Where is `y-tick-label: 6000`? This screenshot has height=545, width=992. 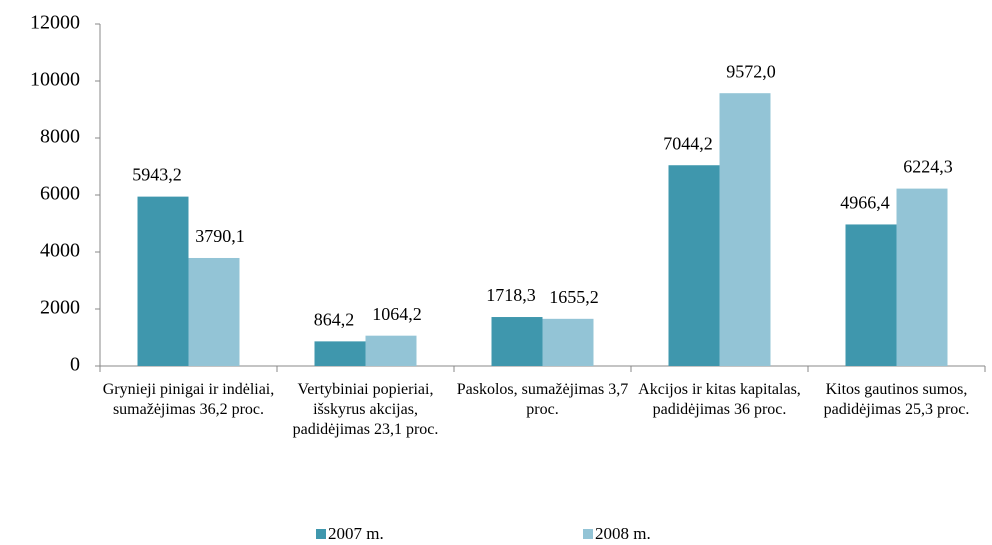 y-tick-label: 6000 is located at coordinates (60, 194).